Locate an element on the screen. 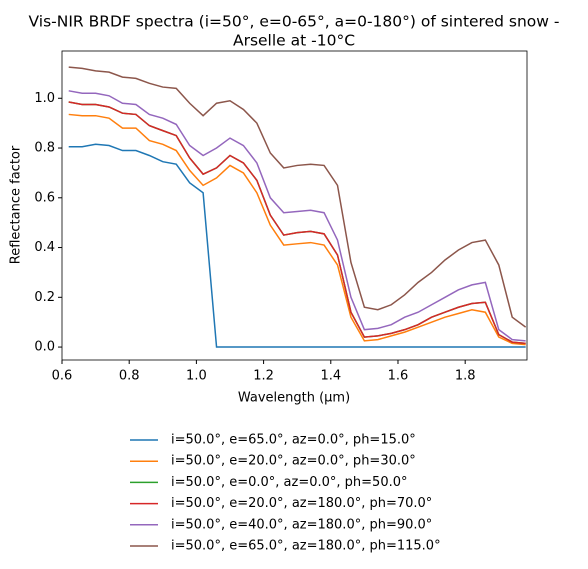  x-tick-label: 1.6 is located at coordinates (398, 376).